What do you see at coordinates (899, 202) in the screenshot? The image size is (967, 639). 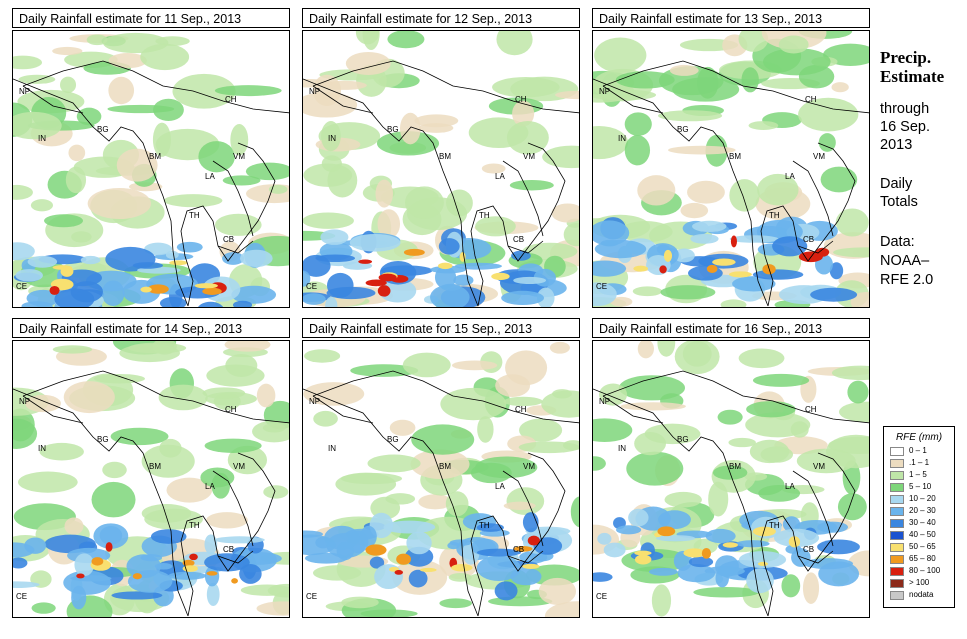 I see `side-totals-2: Totals` at bounding box center [899, 202].